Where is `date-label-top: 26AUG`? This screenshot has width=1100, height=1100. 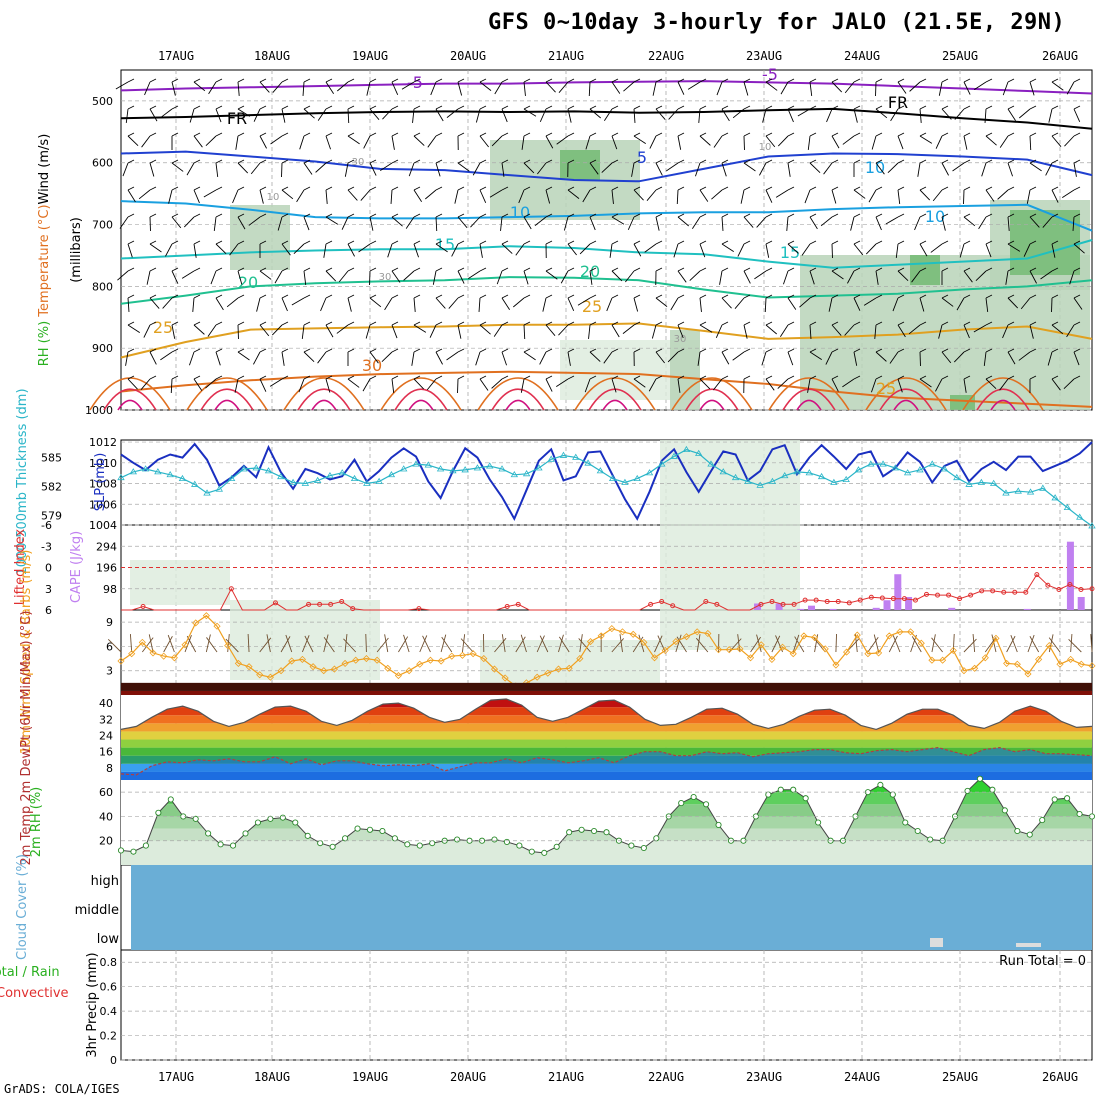
date-label-top: 26AUG is located at coordinates (1060, 56).